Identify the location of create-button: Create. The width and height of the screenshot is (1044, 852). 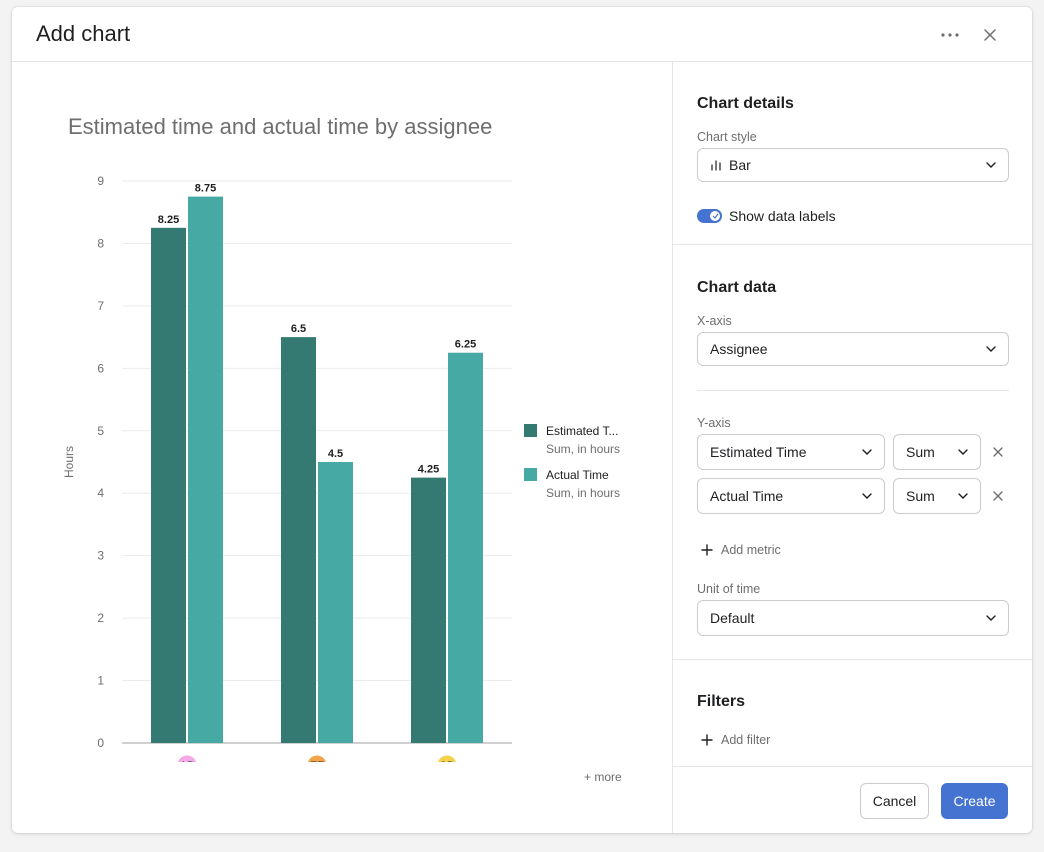
(974, 801).